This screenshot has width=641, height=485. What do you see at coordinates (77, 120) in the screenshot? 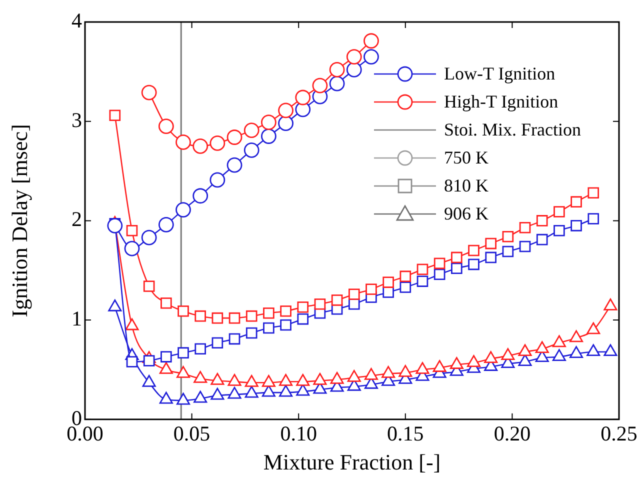
I see `y-tick-label: 3` at bounding box center [77, 120].